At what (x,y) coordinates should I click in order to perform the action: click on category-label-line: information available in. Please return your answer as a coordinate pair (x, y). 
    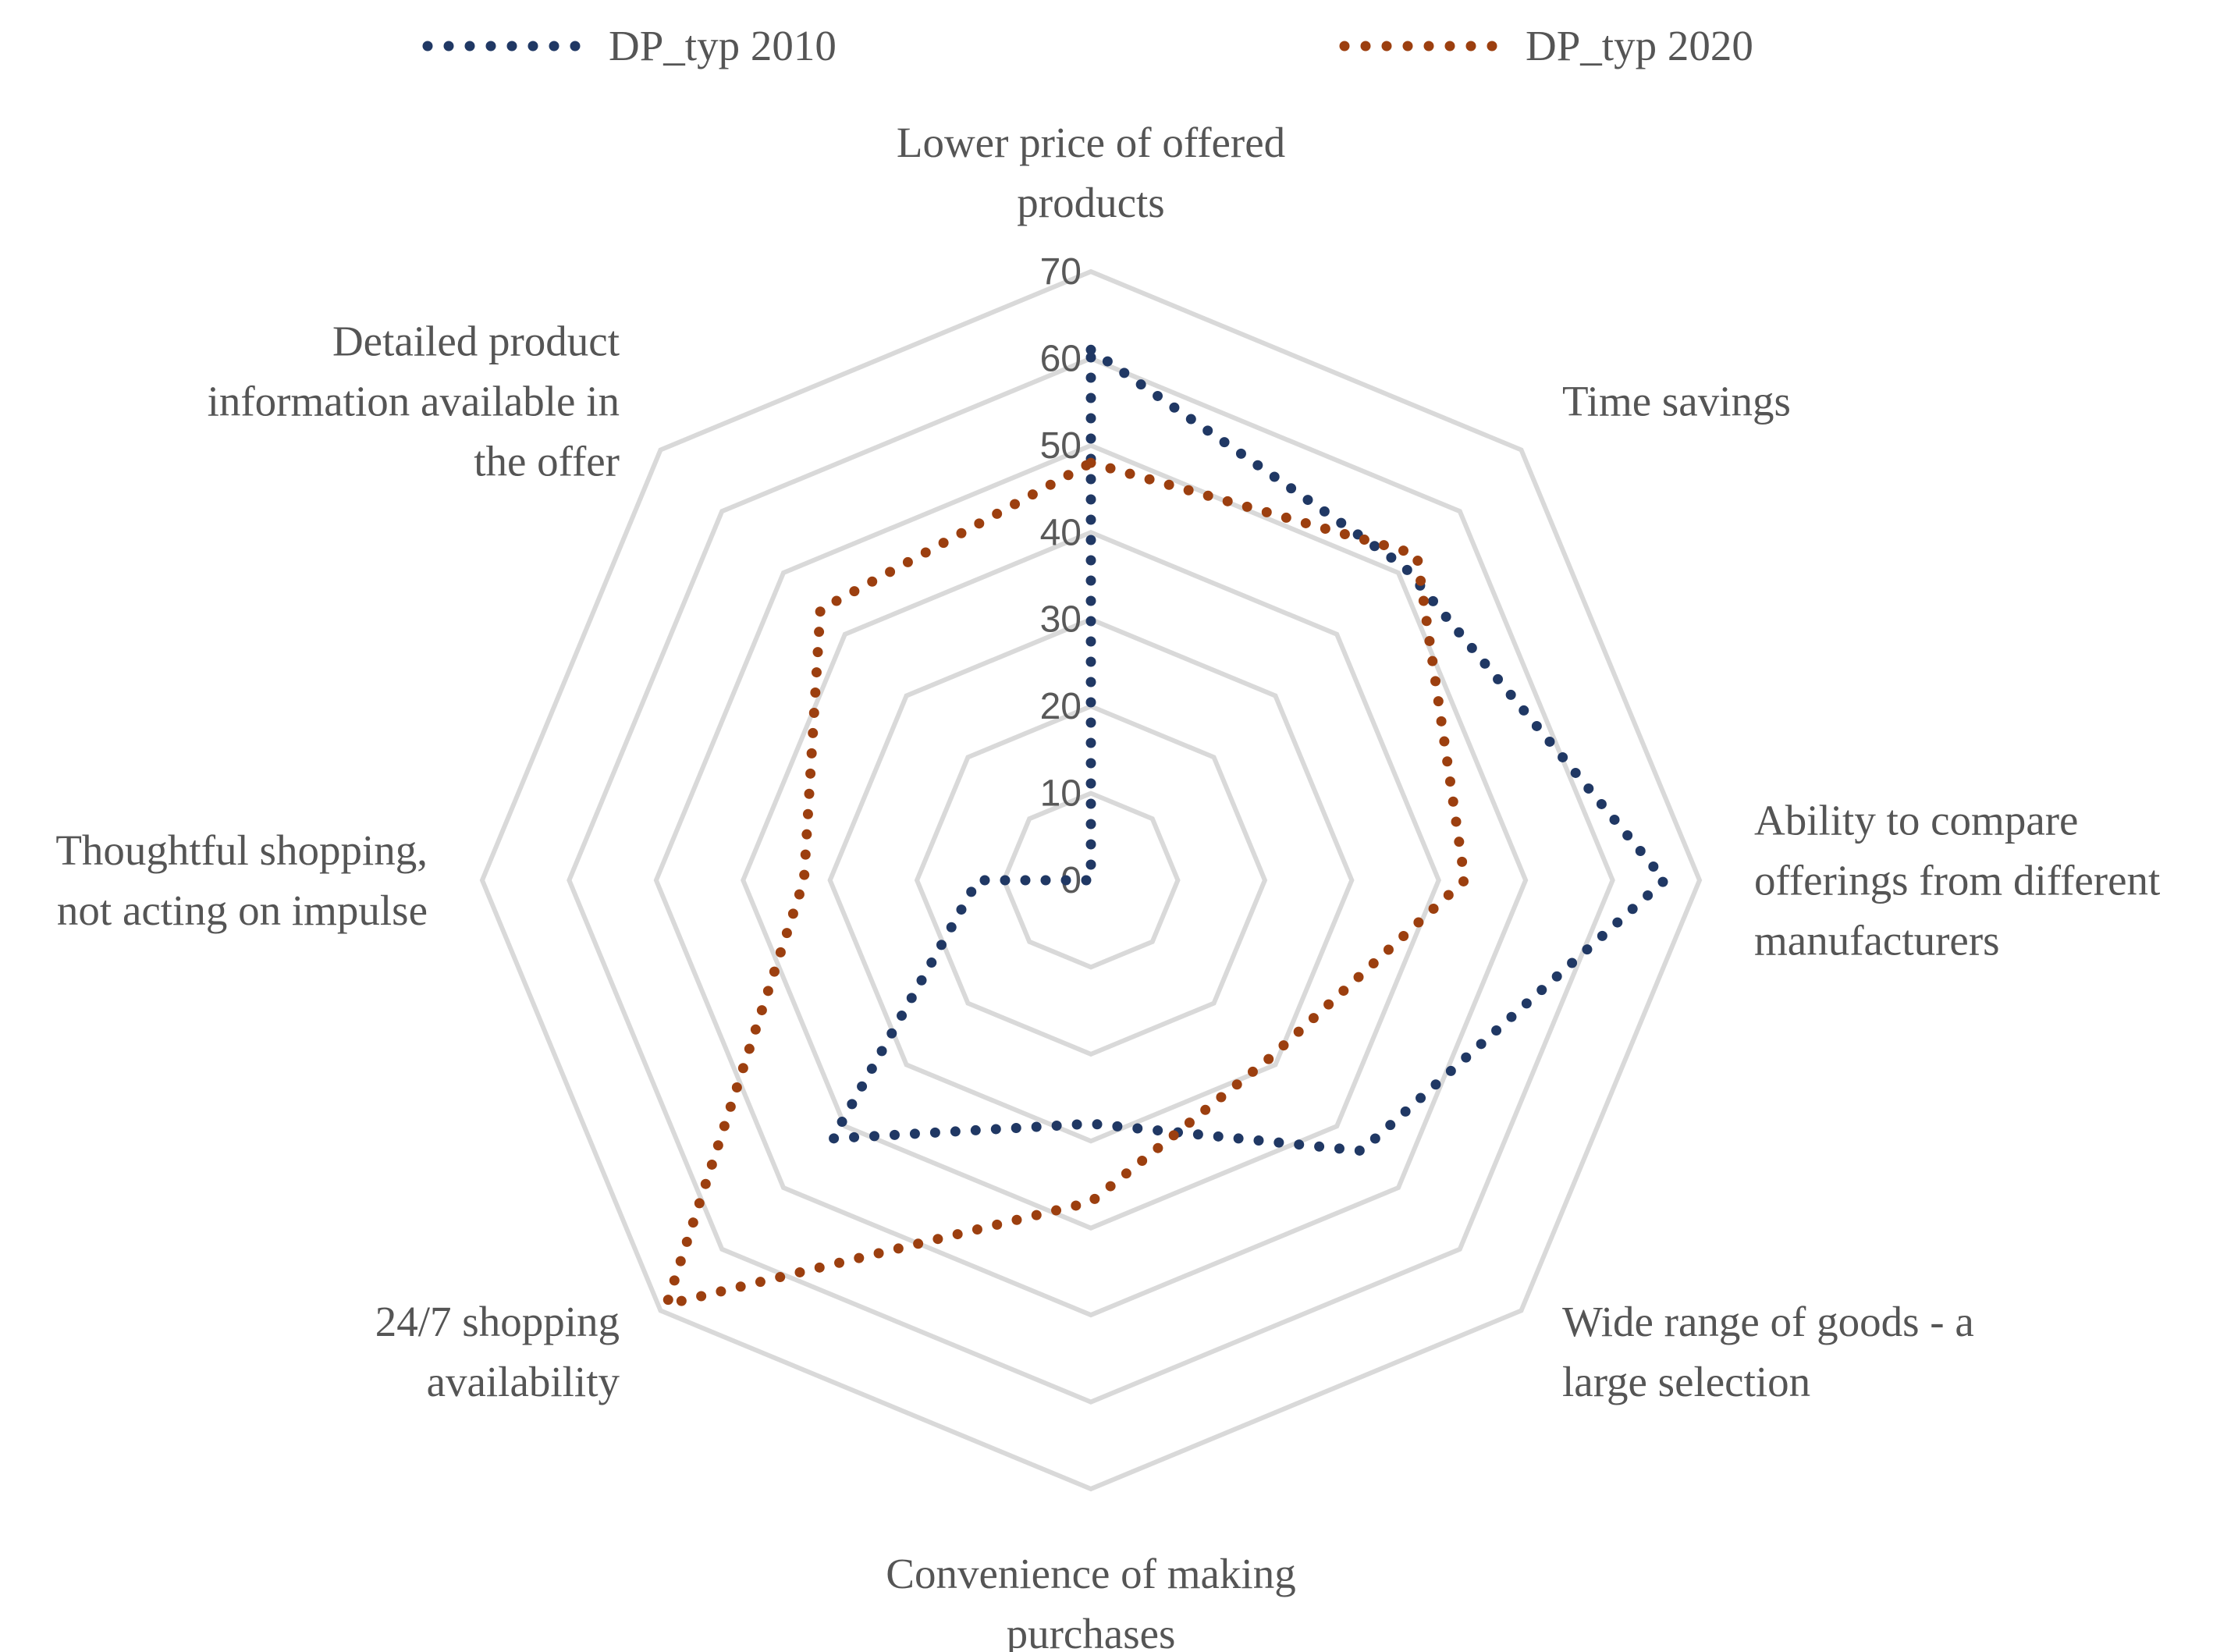
    Looking at the image, I should click on (414, 401).